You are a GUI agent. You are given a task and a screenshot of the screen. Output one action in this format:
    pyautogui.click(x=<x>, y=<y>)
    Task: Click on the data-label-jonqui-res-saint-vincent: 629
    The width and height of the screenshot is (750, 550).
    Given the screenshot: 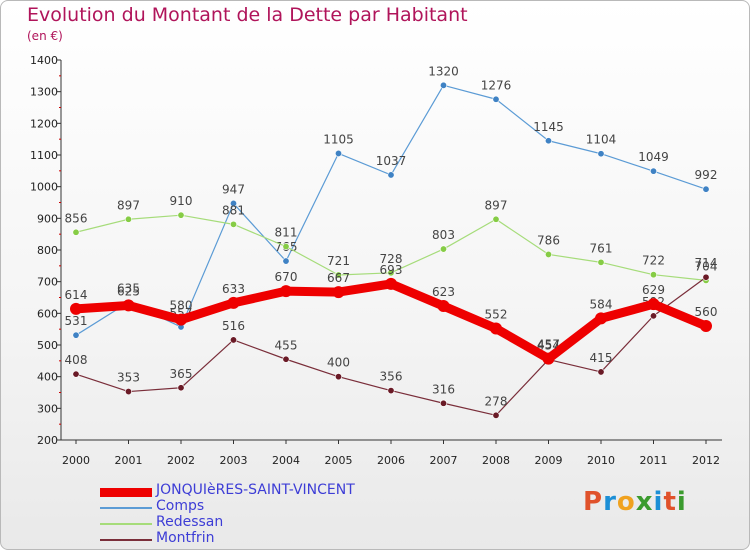 What is the action you would take?
    pyautogui.click(x=653, y=290)
    